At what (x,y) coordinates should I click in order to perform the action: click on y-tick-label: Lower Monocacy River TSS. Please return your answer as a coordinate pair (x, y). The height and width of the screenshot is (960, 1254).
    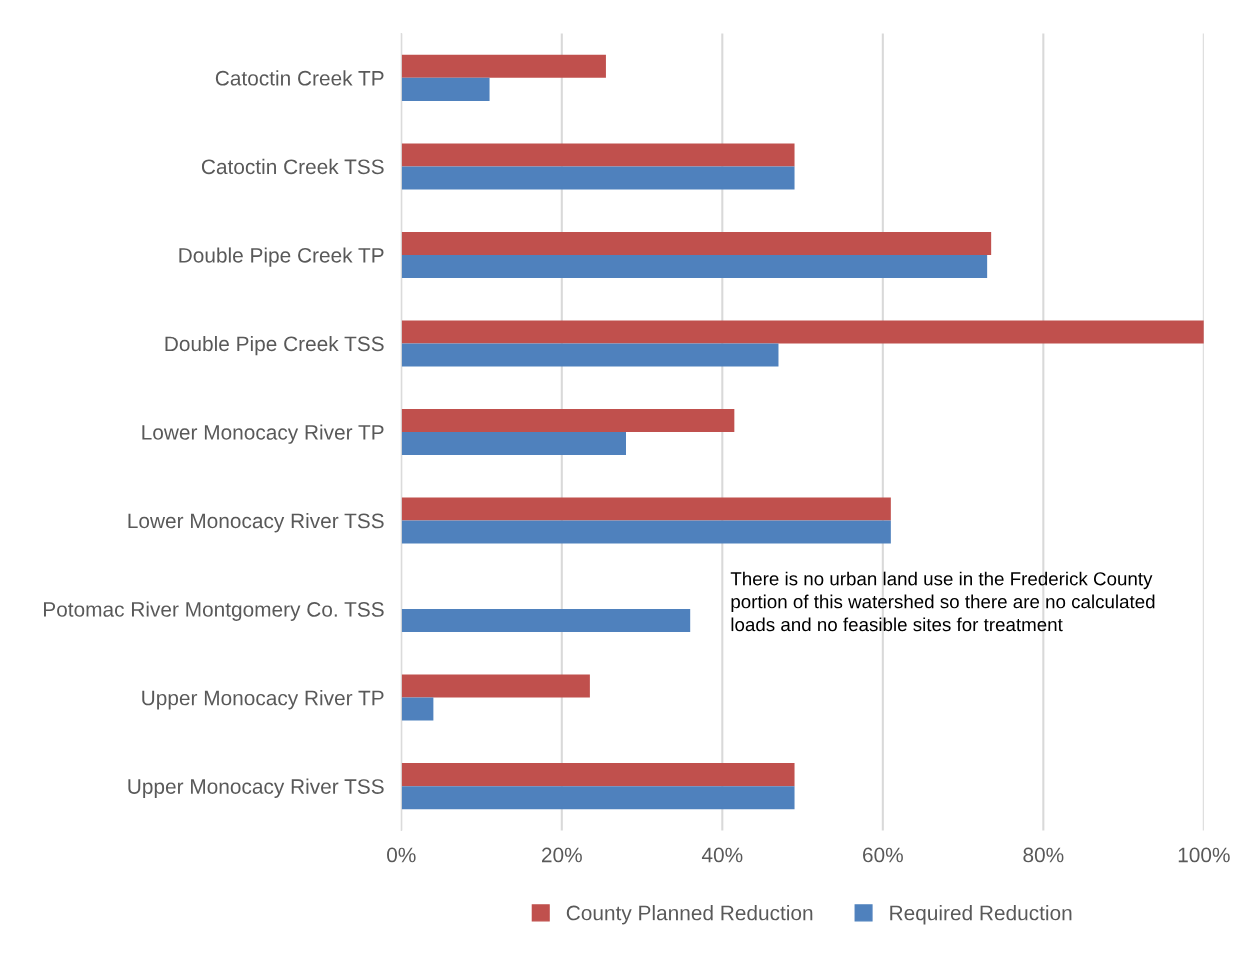
    Looking at the image, I should click on (256, 522).